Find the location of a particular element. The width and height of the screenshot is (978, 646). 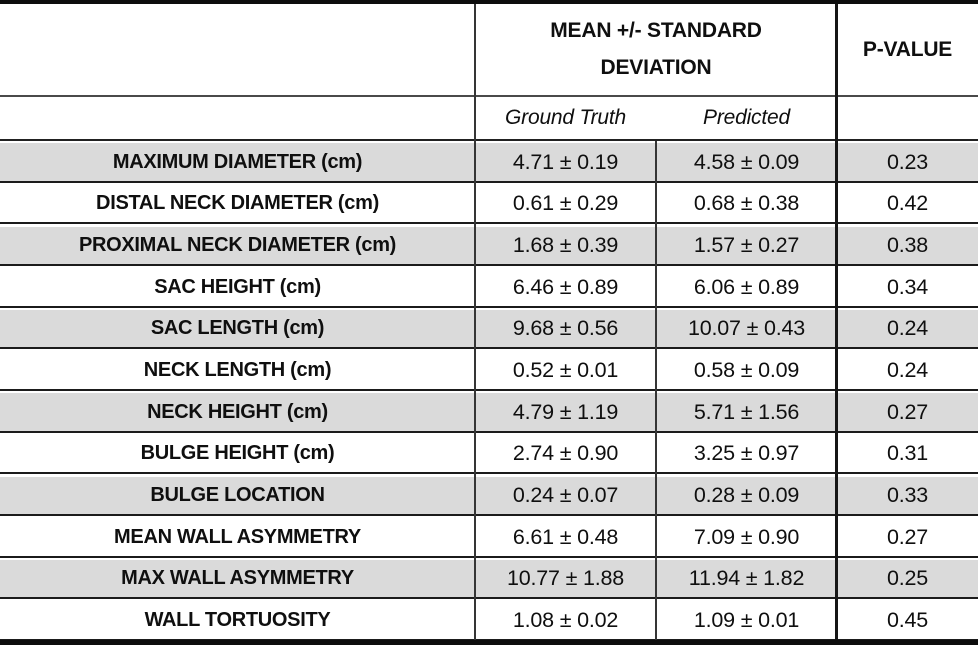

p-value: 0.38 is located at coordinates (907, 244).